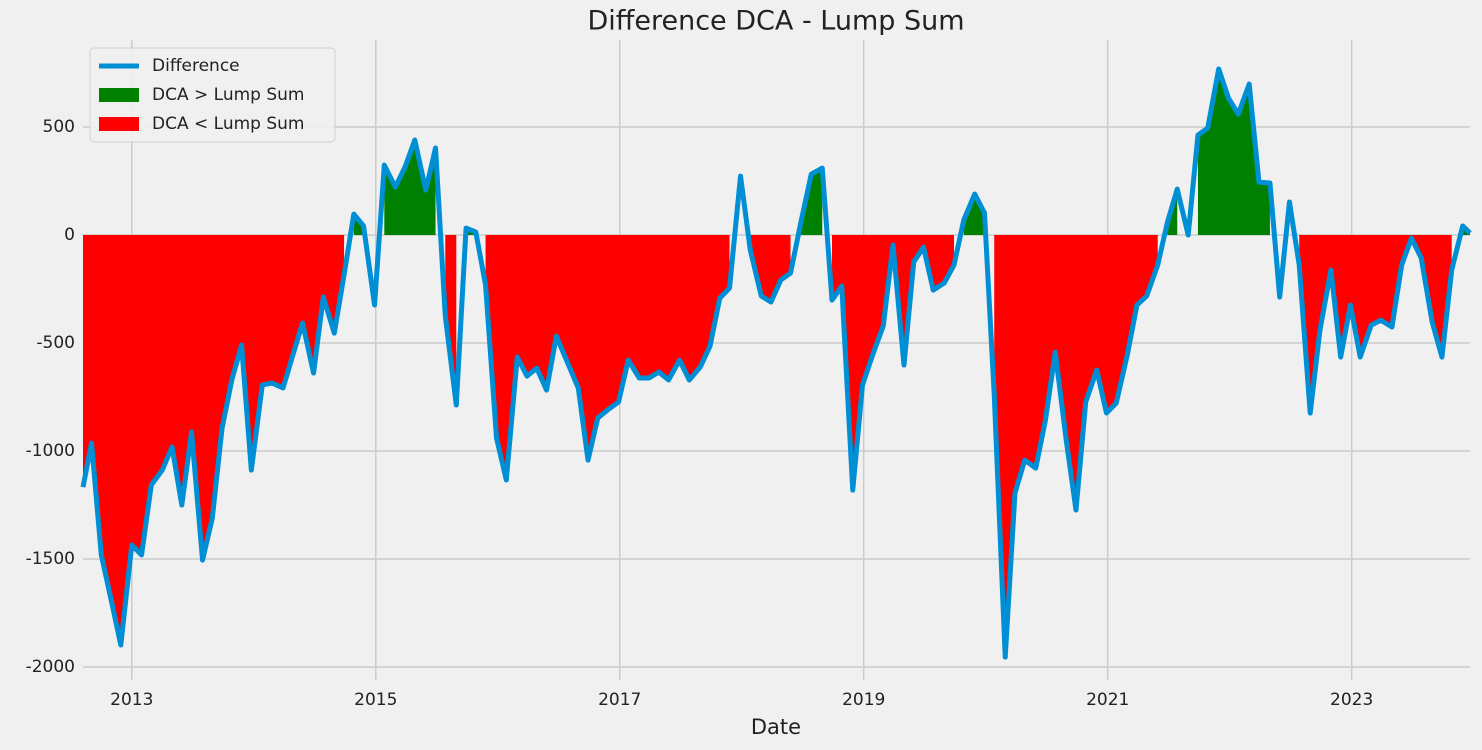 Image resolution: width=1482 pixels, height=750 pixels. What do you see at coordinates (863, 700) in the screenshot?
I see `x-tick-label: 2019` at bounding box center [863, 700].